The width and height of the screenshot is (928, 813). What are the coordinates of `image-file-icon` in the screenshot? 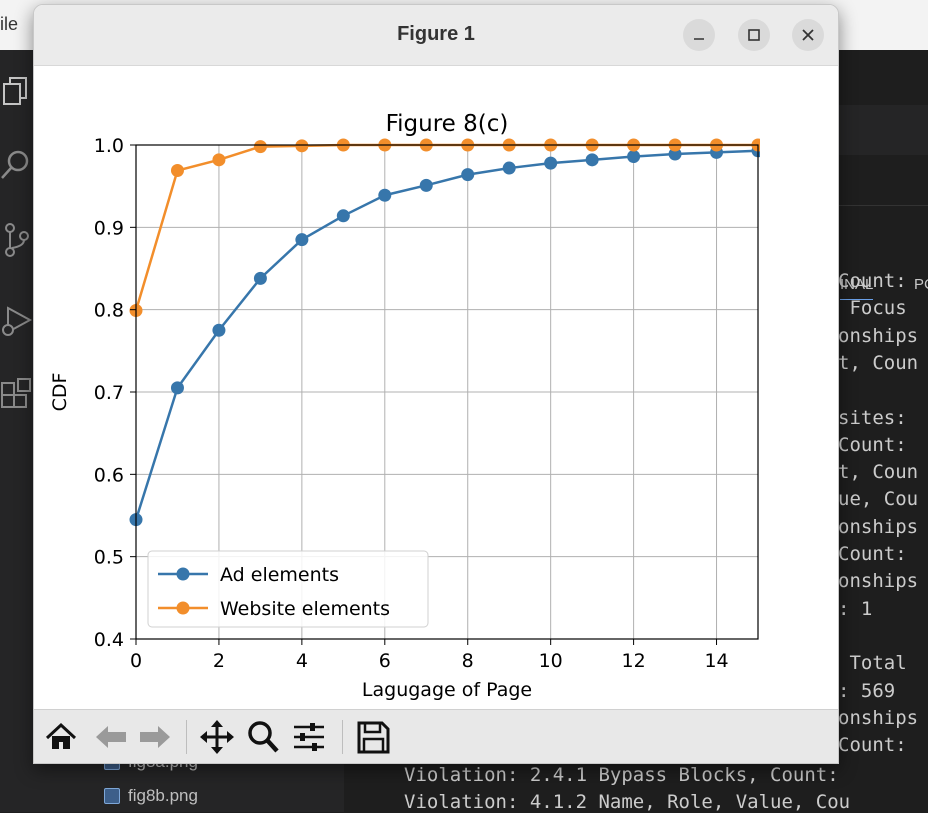 It's located at (112, 796).